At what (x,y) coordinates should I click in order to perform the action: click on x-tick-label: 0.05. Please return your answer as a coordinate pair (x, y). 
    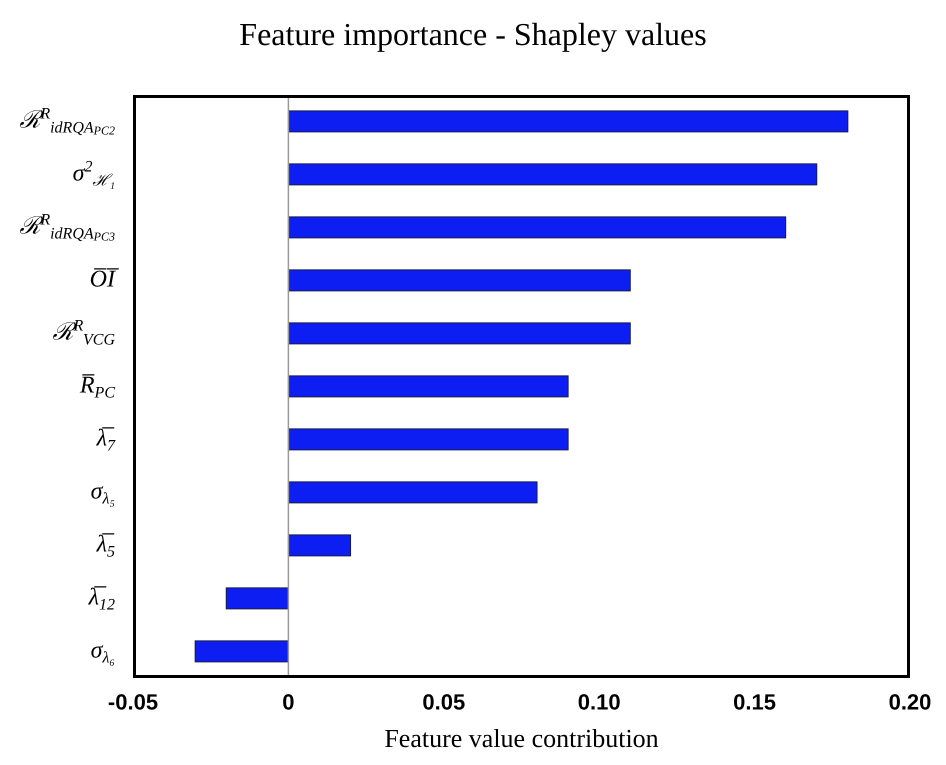
    Looking at the image, I should click on (444, 702).